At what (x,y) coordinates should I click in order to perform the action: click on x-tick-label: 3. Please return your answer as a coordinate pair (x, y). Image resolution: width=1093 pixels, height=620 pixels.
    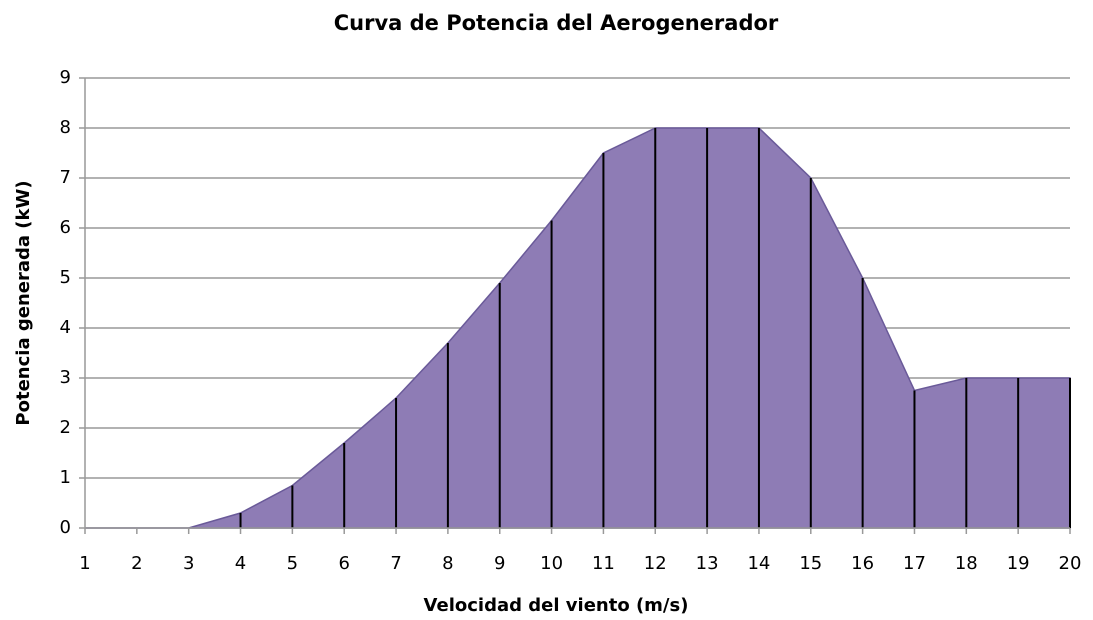
    Looking at the image, I should click on (188, 563).